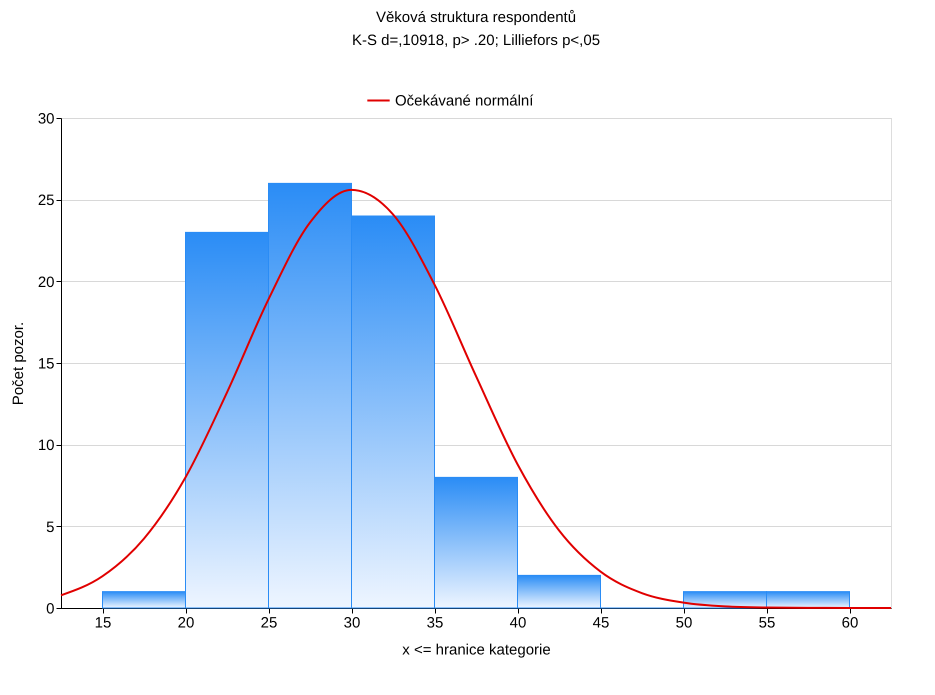  I want to click on y-tick-label: 5, so click(50, 527).